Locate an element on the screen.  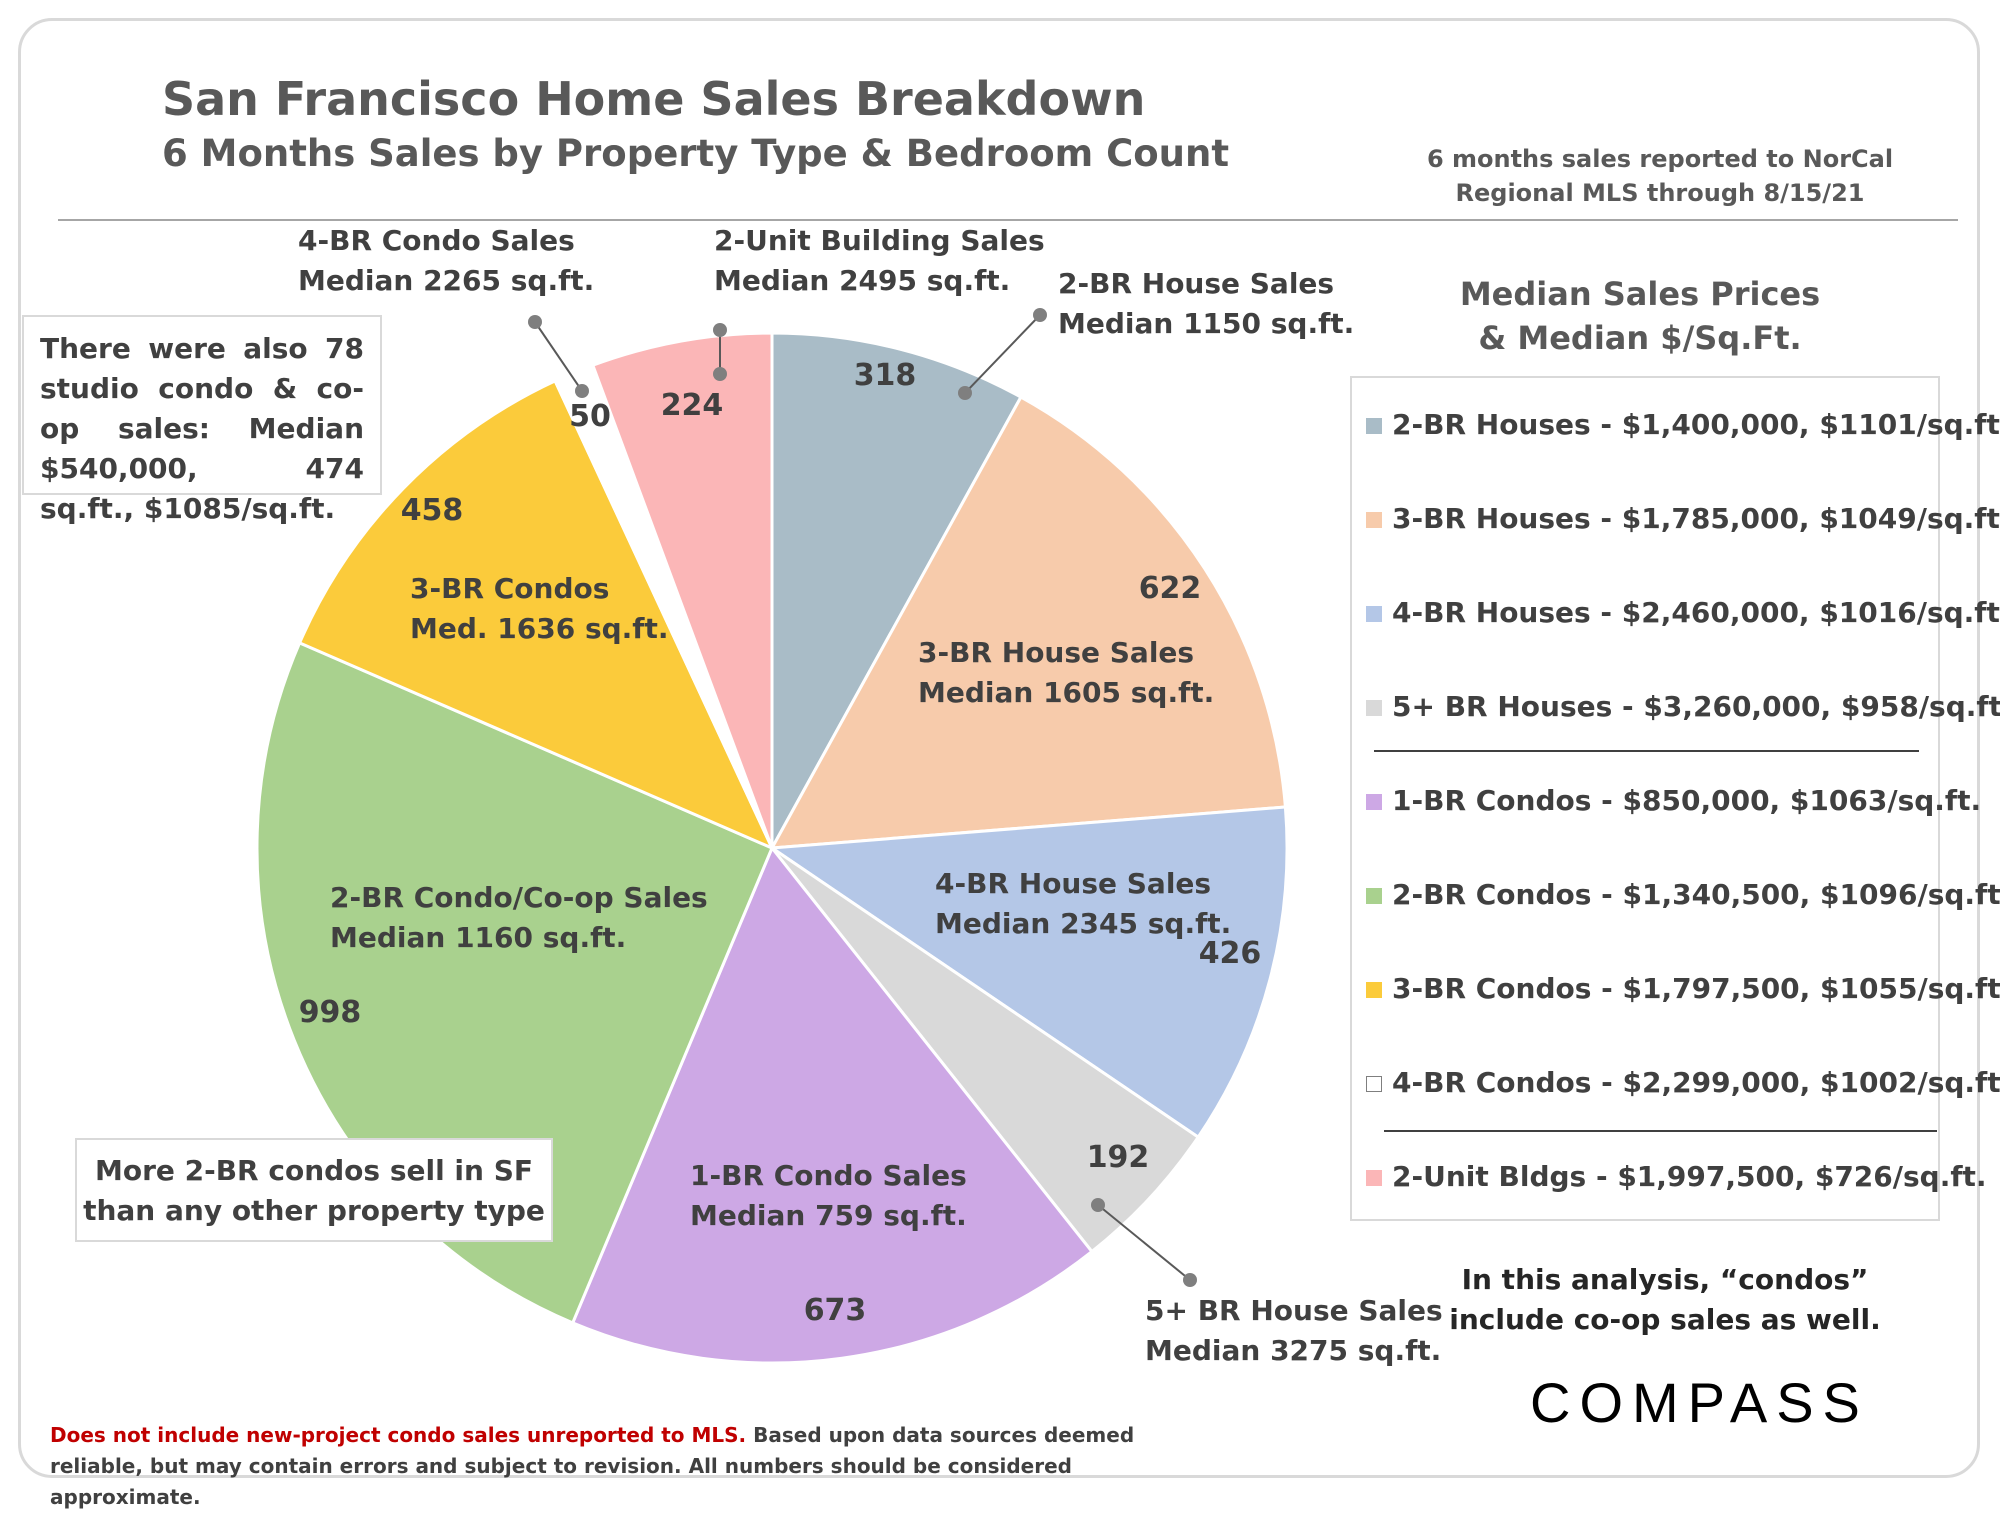
slice-value-label: 224 is located at coordinates (692, 405).